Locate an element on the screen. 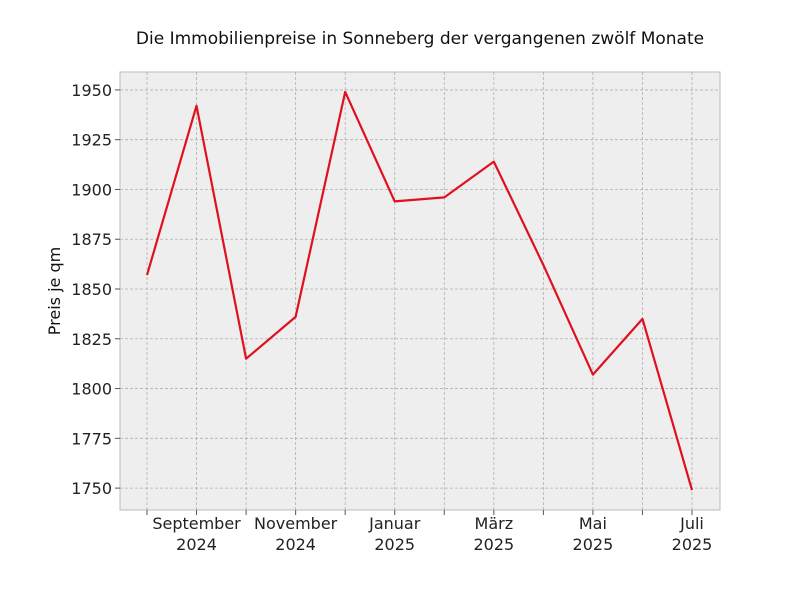 This screenshot has width=800, height=600. y-tick-label: 1950 is located at coordinates (91, 90).